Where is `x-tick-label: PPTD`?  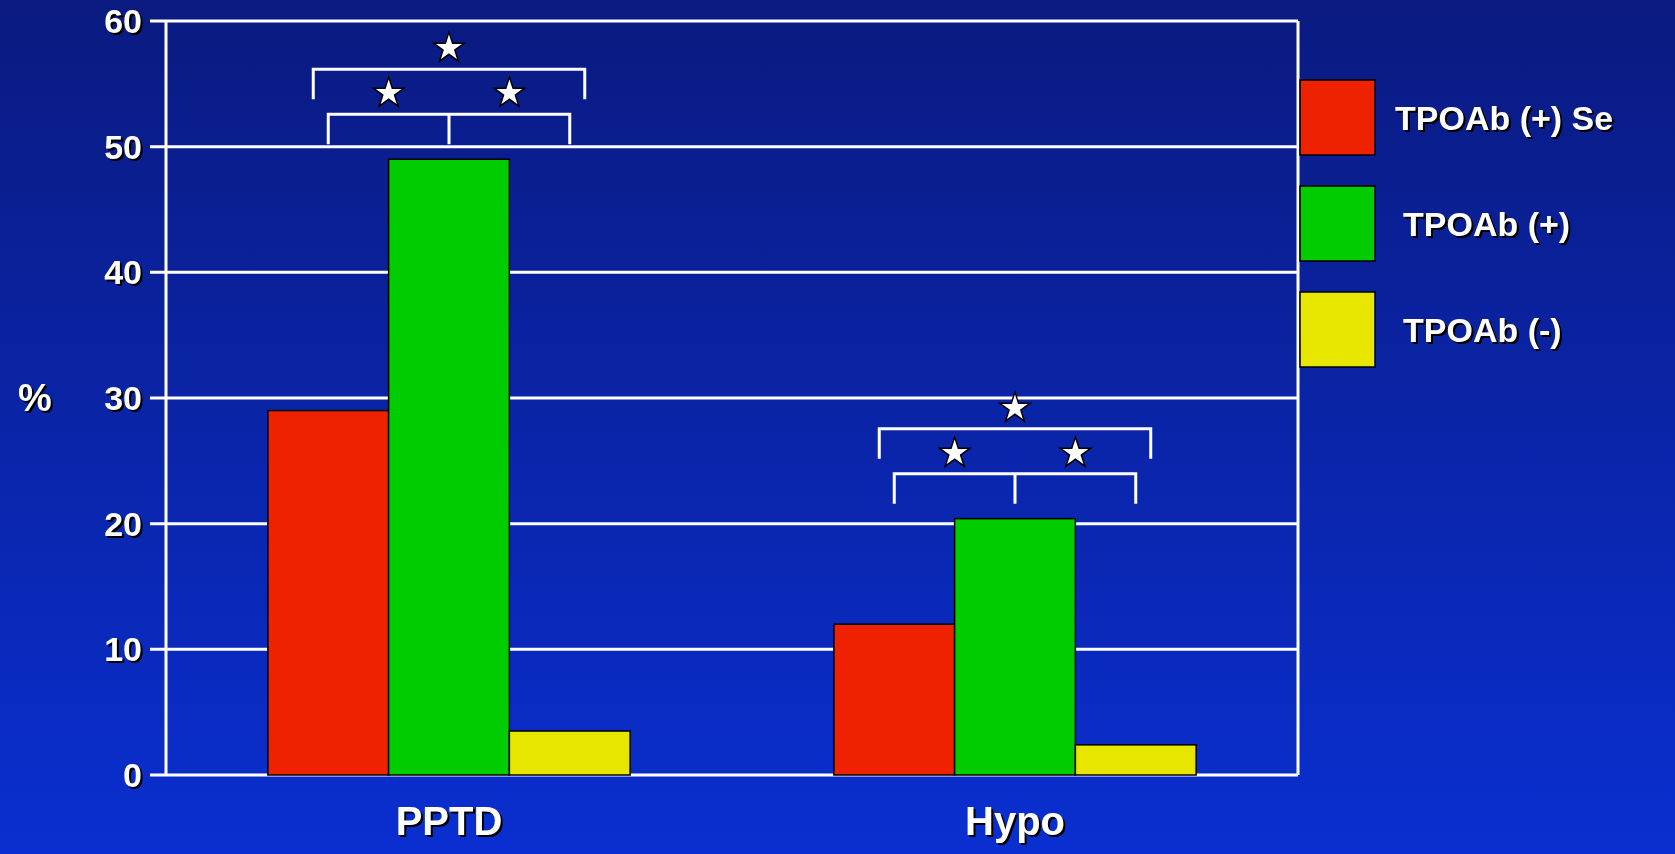
x-tick-label: PPTD is located at coordinates (449, 821).